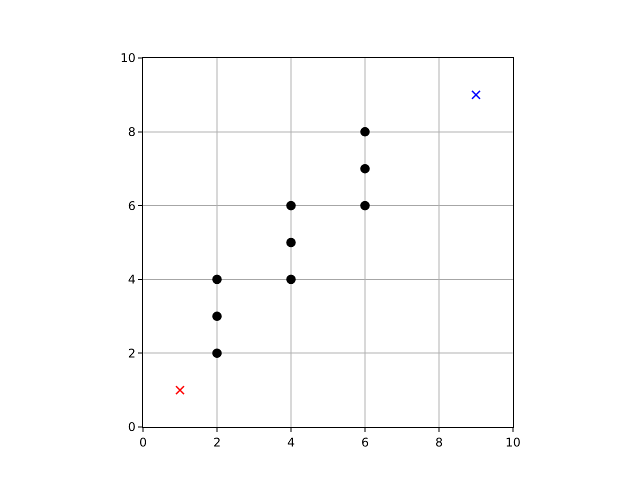 Image resolution: width=640 pixels, height=480 pixels. I want to click on x-tick-label: 2, so click(217, 442).